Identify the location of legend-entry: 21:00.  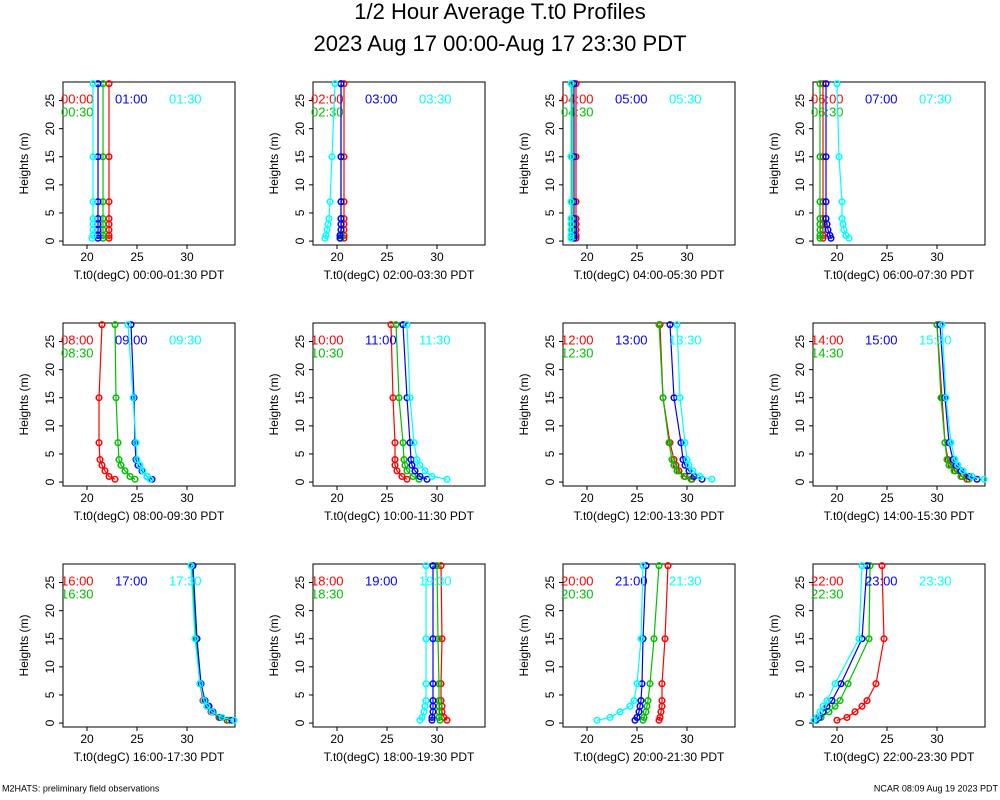
(631, 580).